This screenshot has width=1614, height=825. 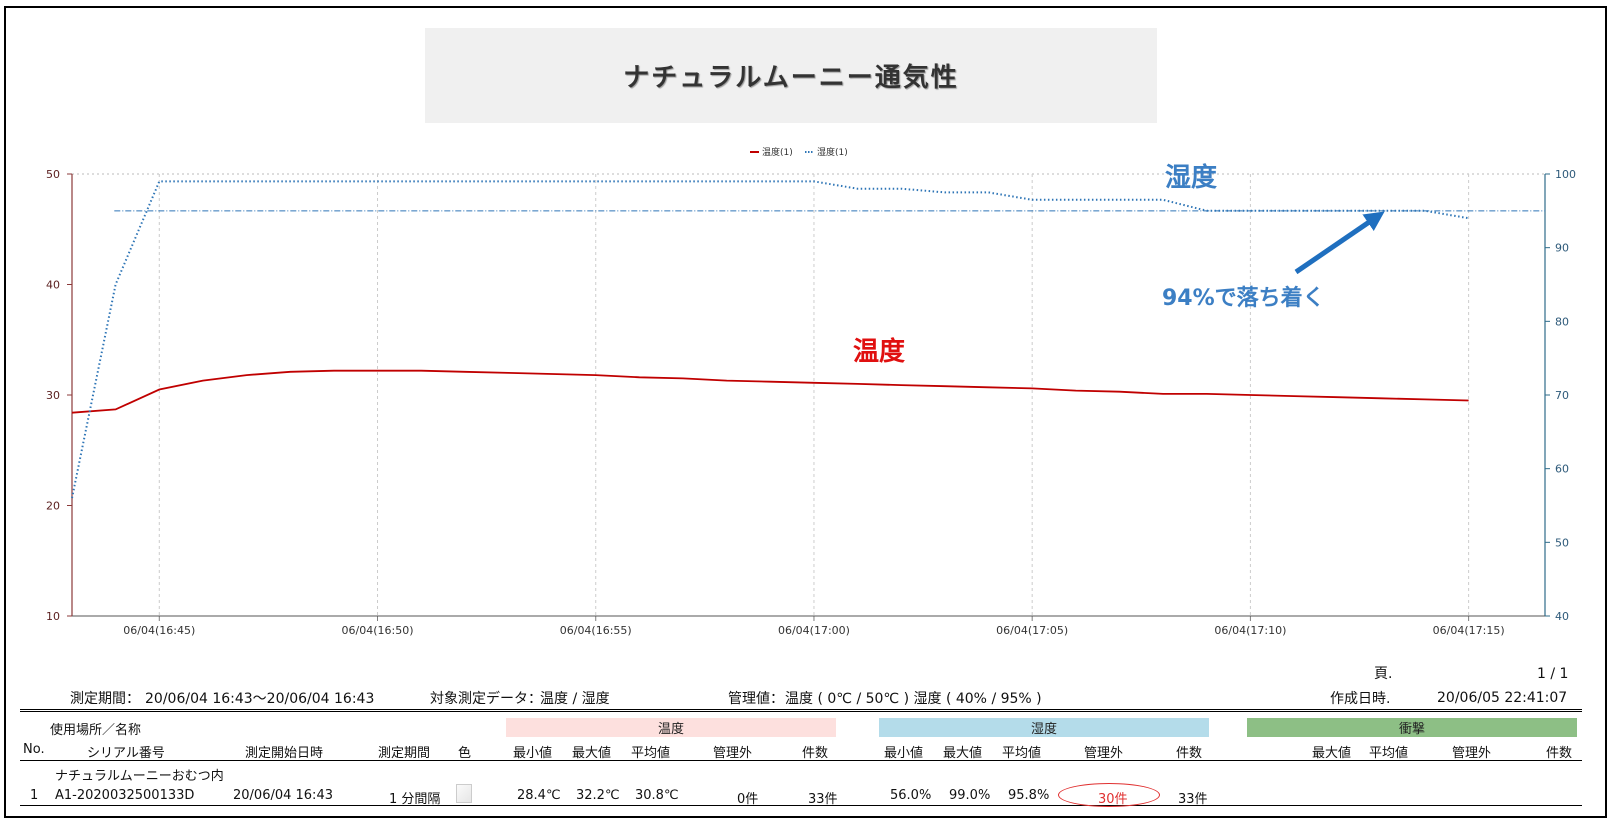 What do you see at coordinates (598, 795) in the screenshot?
I see `row-temp-max: 32.2℃` at bounding box center [598, 795].